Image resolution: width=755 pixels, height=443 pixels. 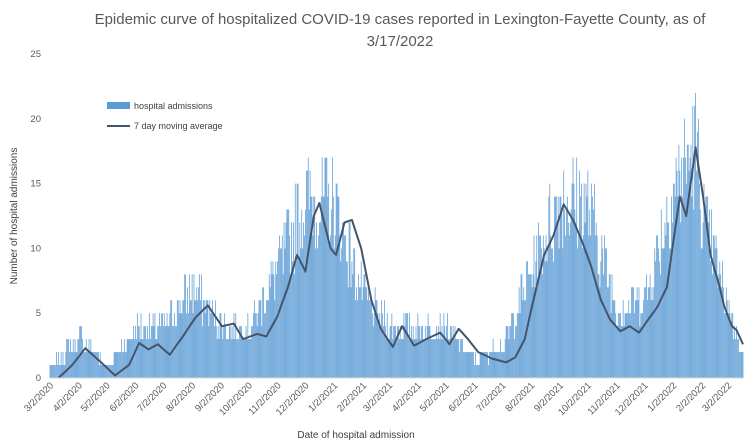 I want to click on x-axis-label: Date of hospital admission, so click(x=355, y=435).